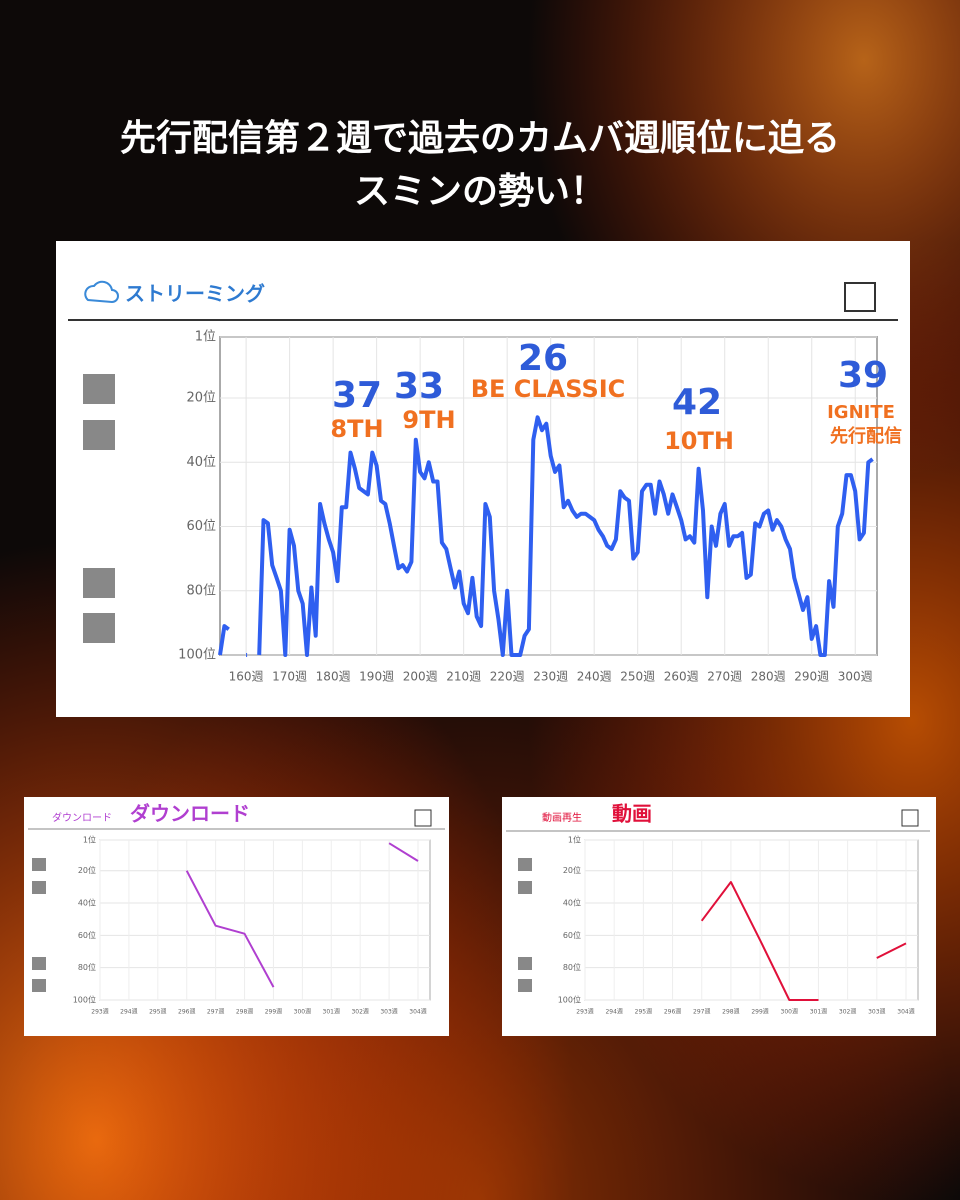 This screenshot has height=1200, width=960. Describe the element at coordinates (768, 677) in the screenshot. I see `x-tick-label: 280週` at that location.